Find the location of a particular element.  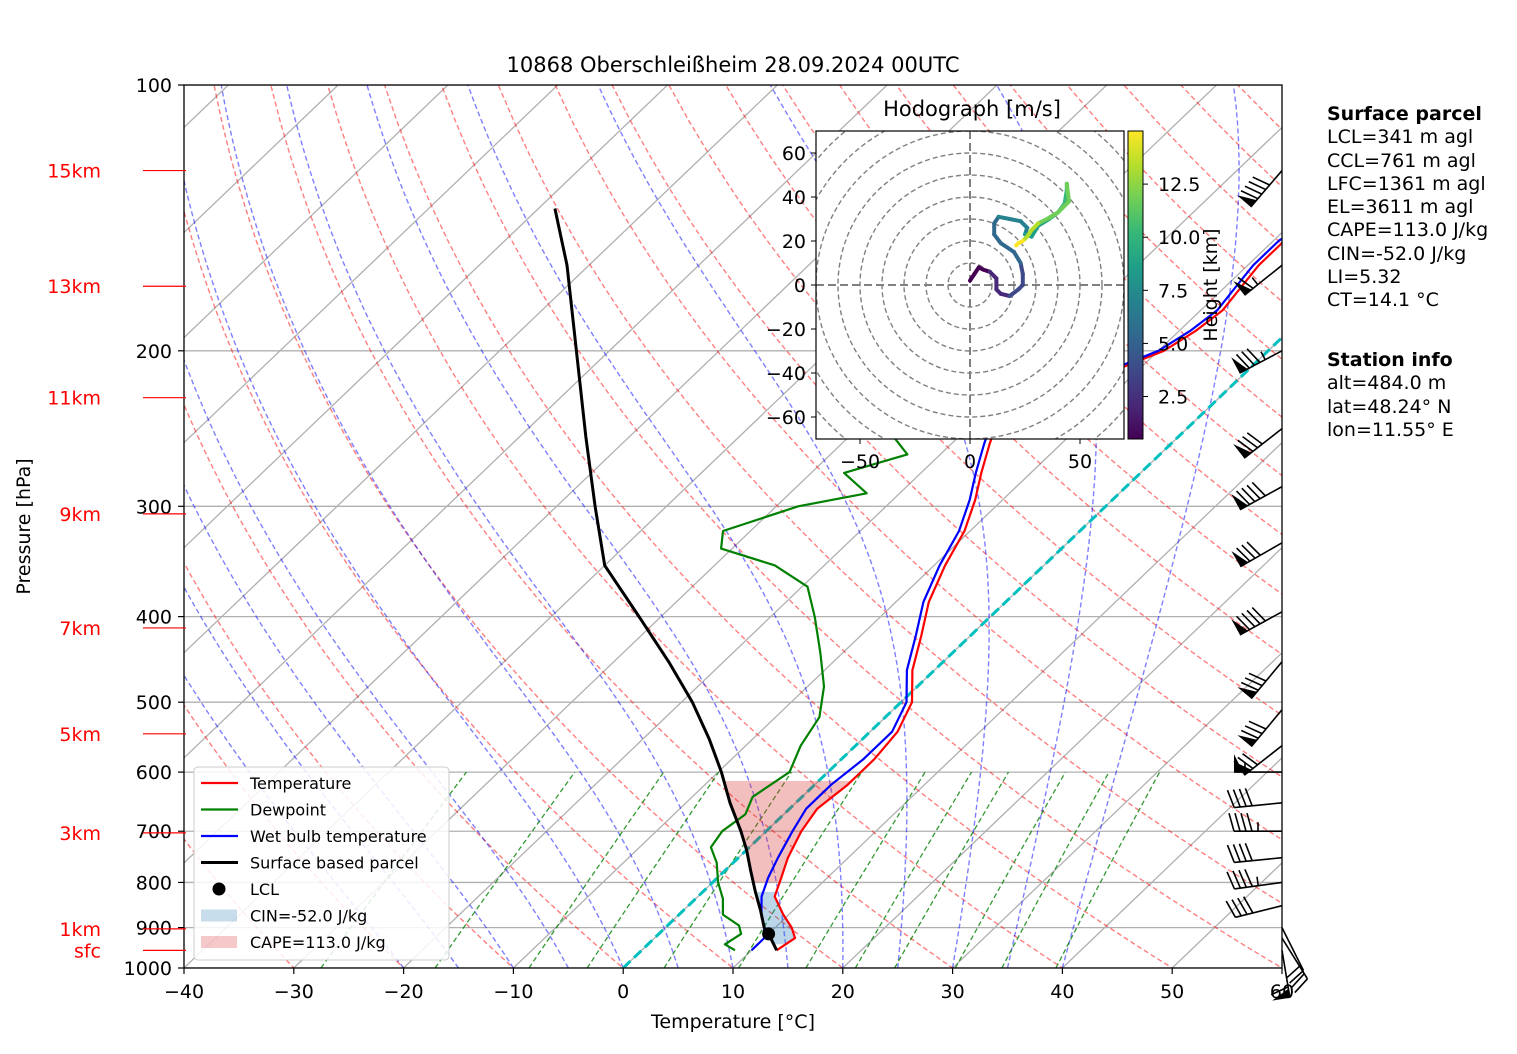

y-tick-label: 300 is located at coordinates (154, 507).